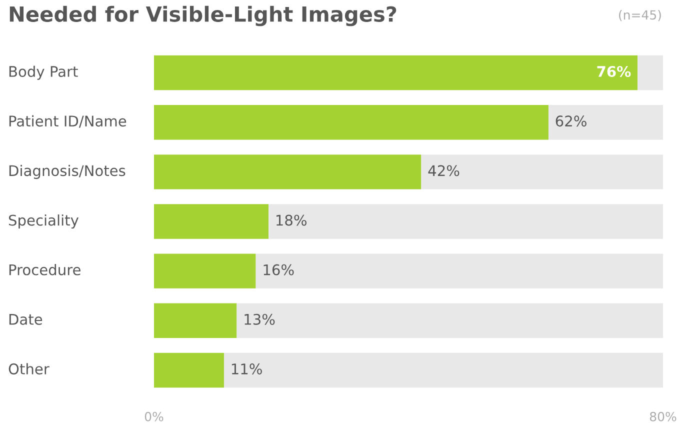 The height and width of the screenshot is (423, 678). I want to click on data-label: 18%, so click(291, 220).